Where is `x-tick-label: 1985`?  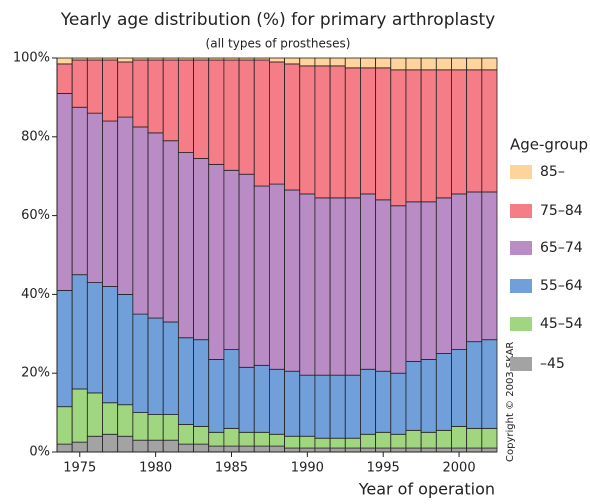
x-tick-label: 1985 is located at coordinates (231, 468).